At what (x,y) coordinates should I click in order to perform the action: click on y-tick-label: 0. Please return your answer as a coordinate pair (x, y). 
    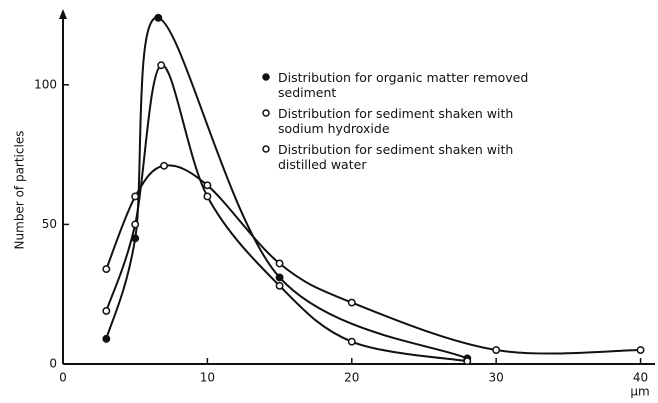
    Looking at the image, I should click on (53, 364).